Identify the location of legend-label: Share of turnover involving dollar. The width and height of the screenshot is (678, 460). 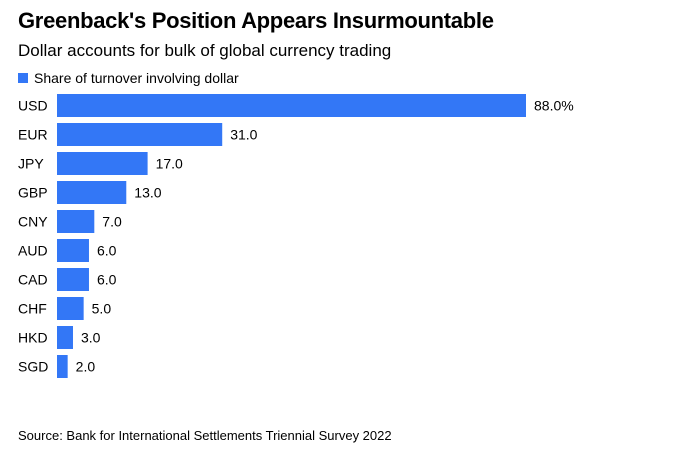
(136, 78).